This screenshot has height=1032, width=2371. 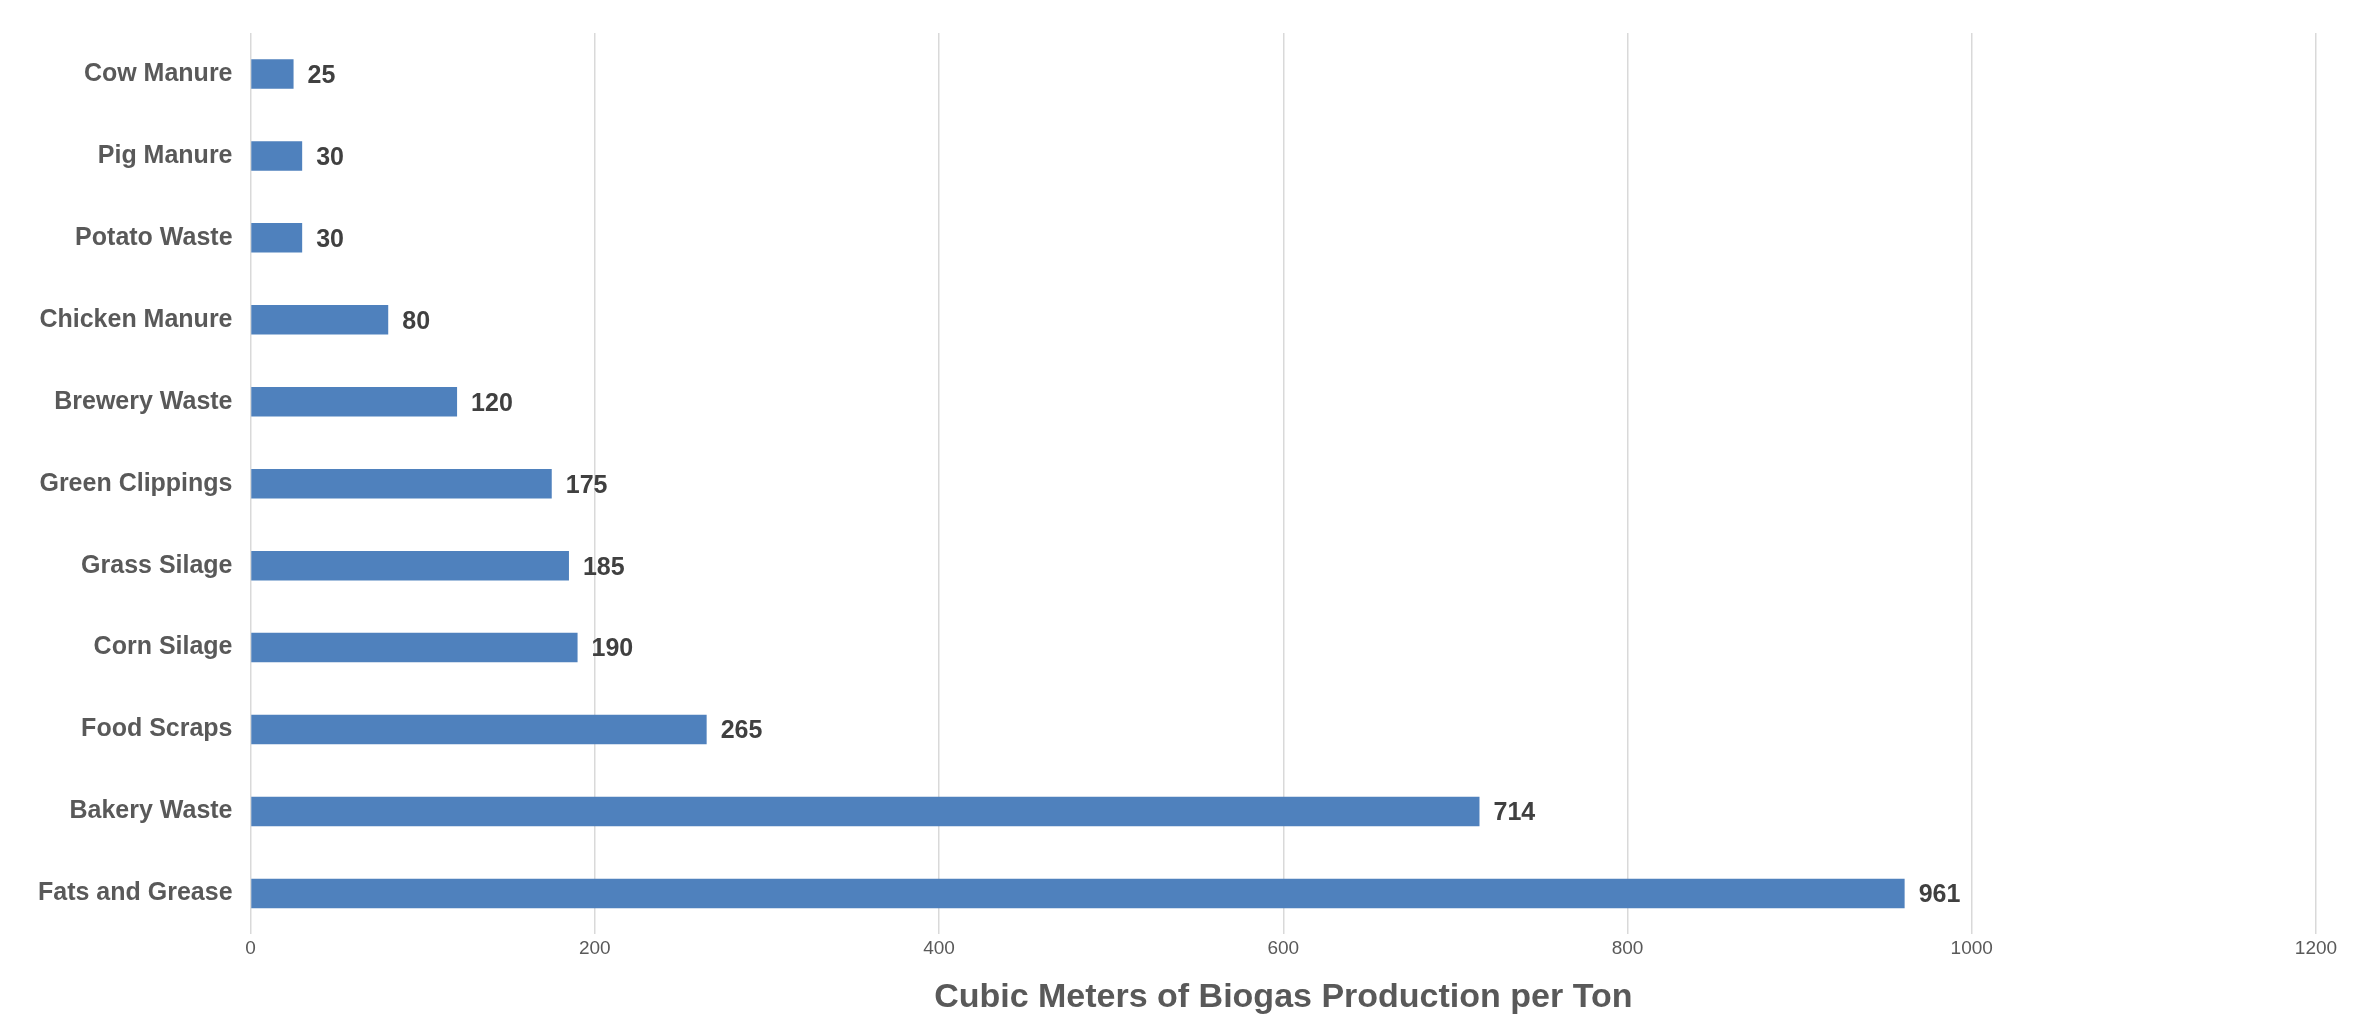 What do you see at coordinates (492, 401) in the screenshot?
I see `data-label: 120` at bounding box center [492, 401].